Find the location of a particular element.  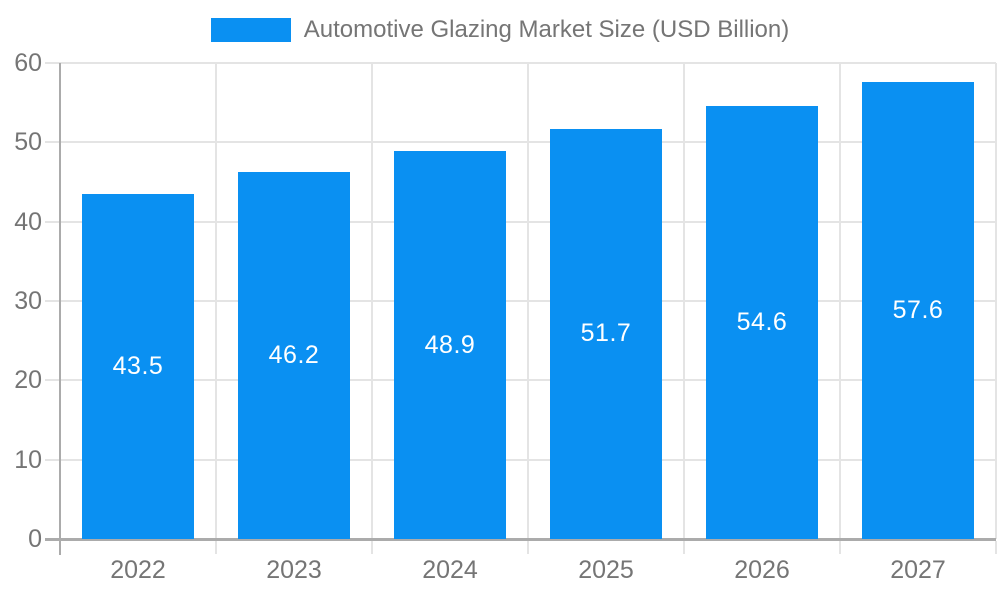

bar-value-label: 48.9 is located at coordinates (450, 344).